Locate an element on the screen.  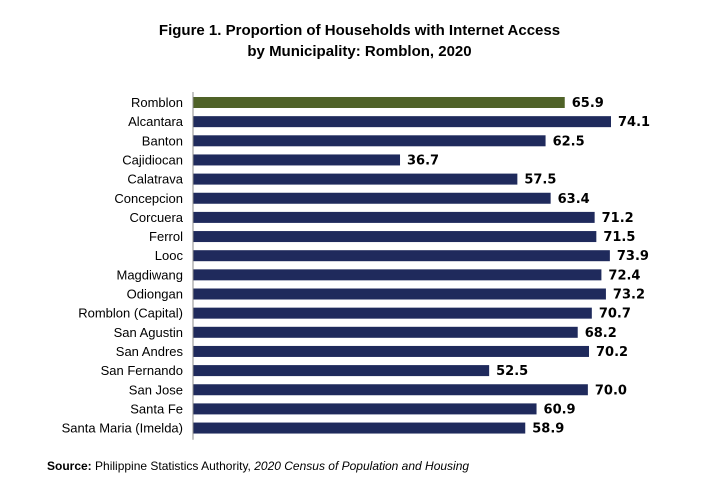
data-label-5: 63.4 is located at coordinates (574, 199).